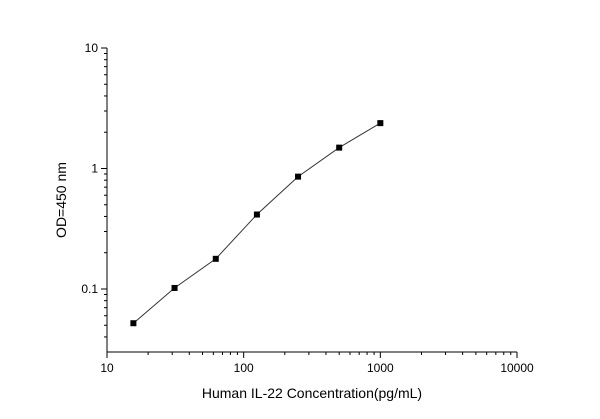 The height and width of the screenshot is (419, 600). I want to click on y-tick-label: 10, so click(92, 48).